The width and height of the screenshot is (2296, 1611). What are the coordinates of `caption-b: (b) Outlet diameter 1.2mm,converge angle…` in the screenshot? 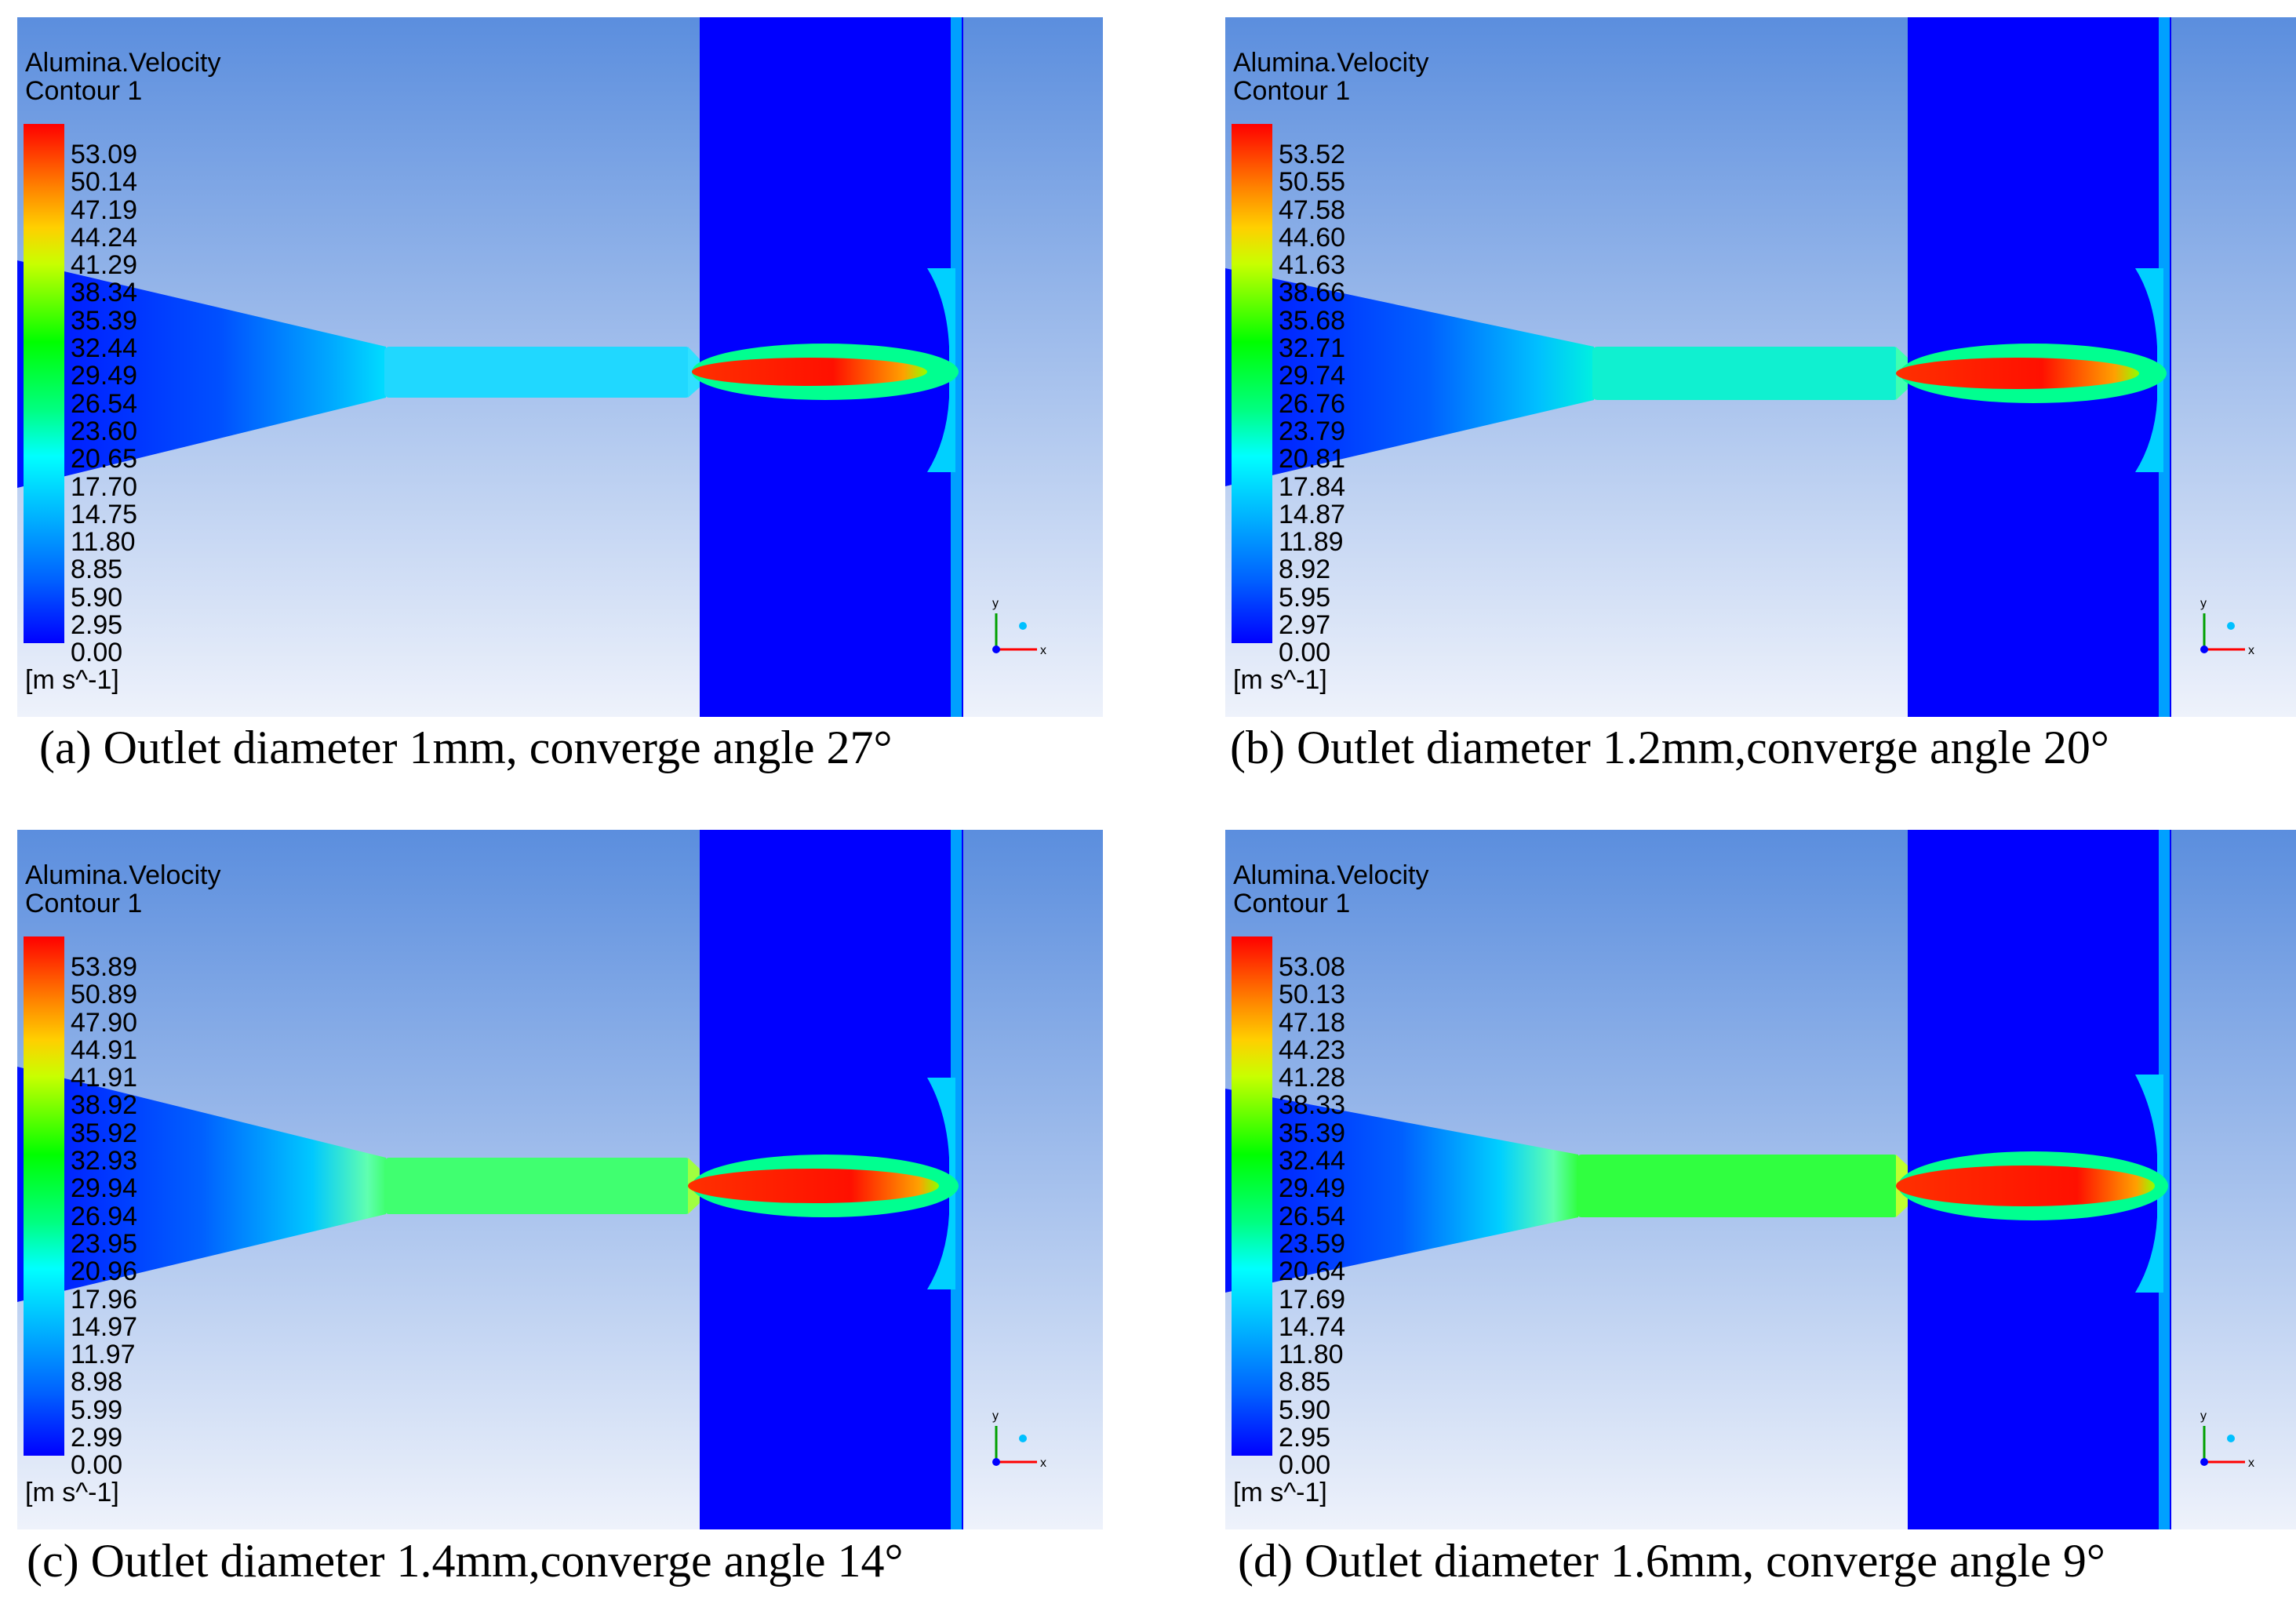 It's located at (1670, 747).